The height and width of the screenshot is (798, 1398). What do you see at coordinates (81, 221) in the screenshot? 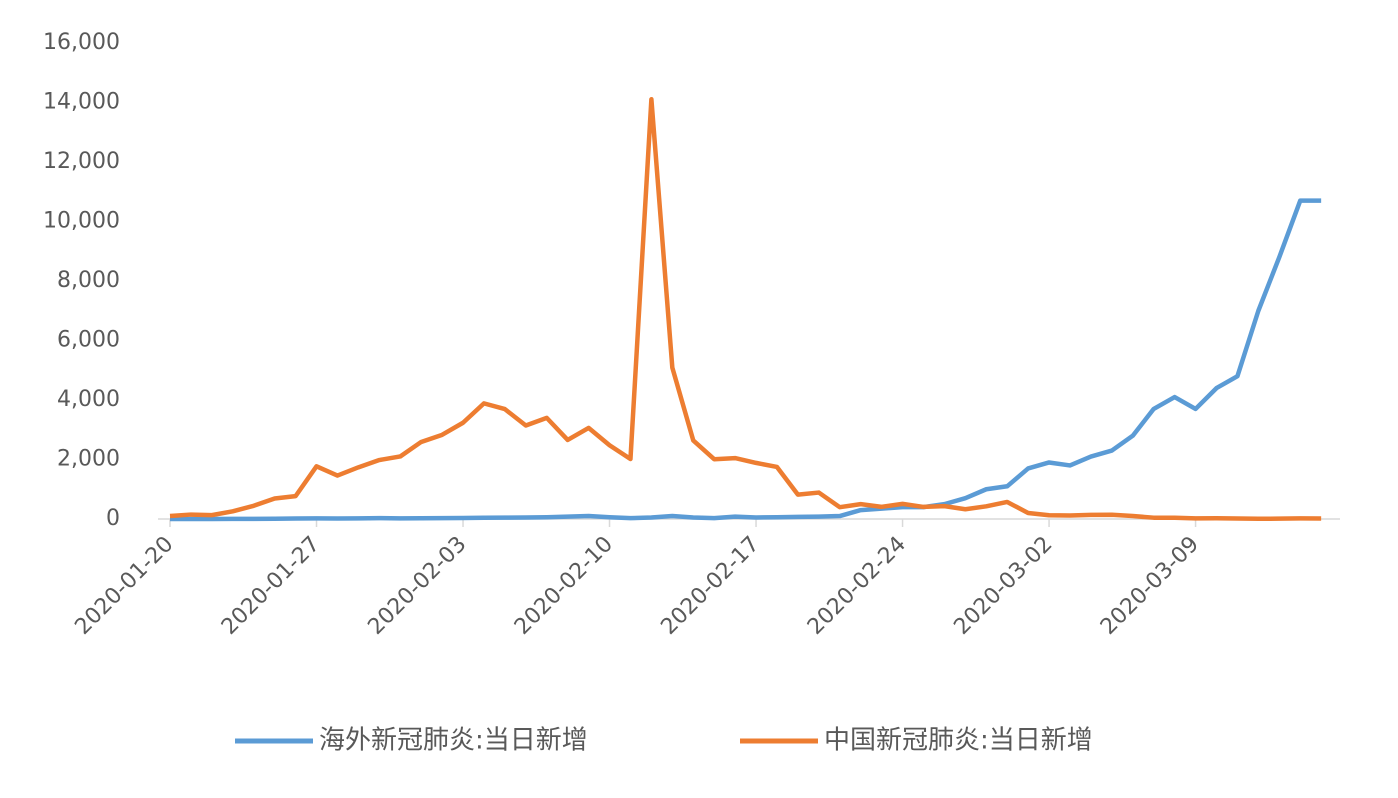
I see `y-tick-label: 10,000` at bounding box center [81, 221].